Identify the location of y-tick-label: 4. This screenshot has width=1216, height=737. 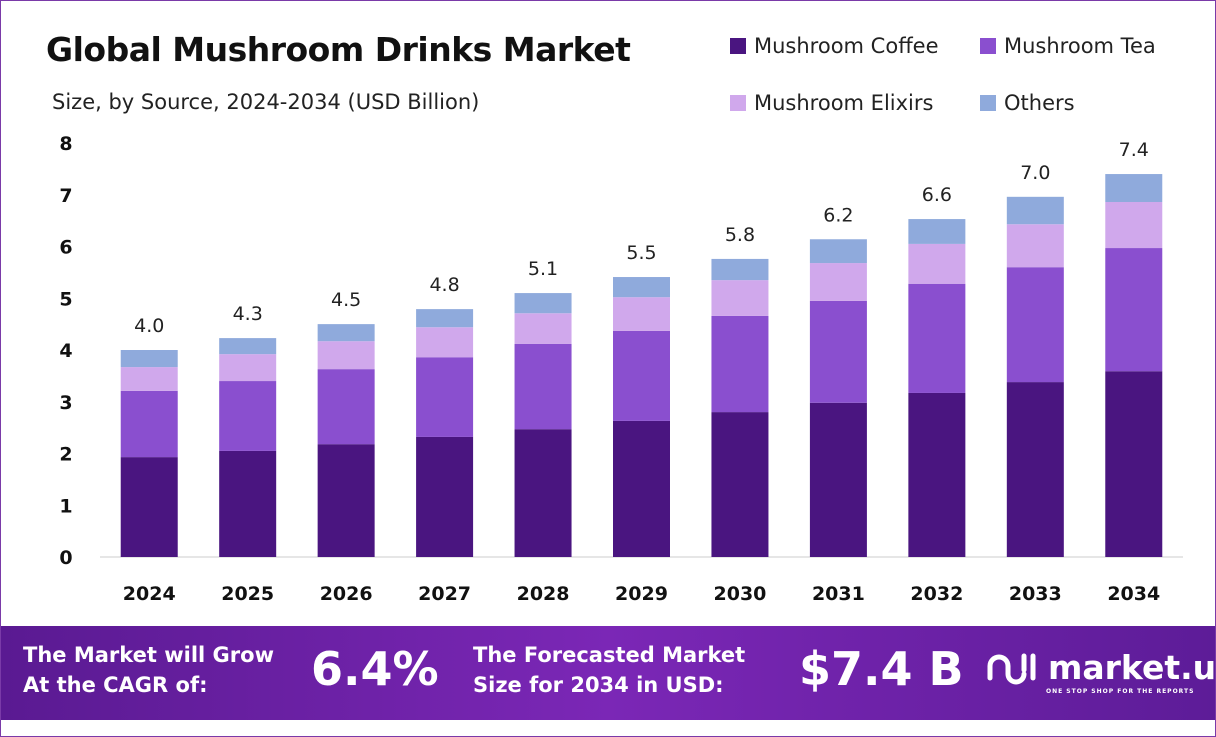
(65, 351).